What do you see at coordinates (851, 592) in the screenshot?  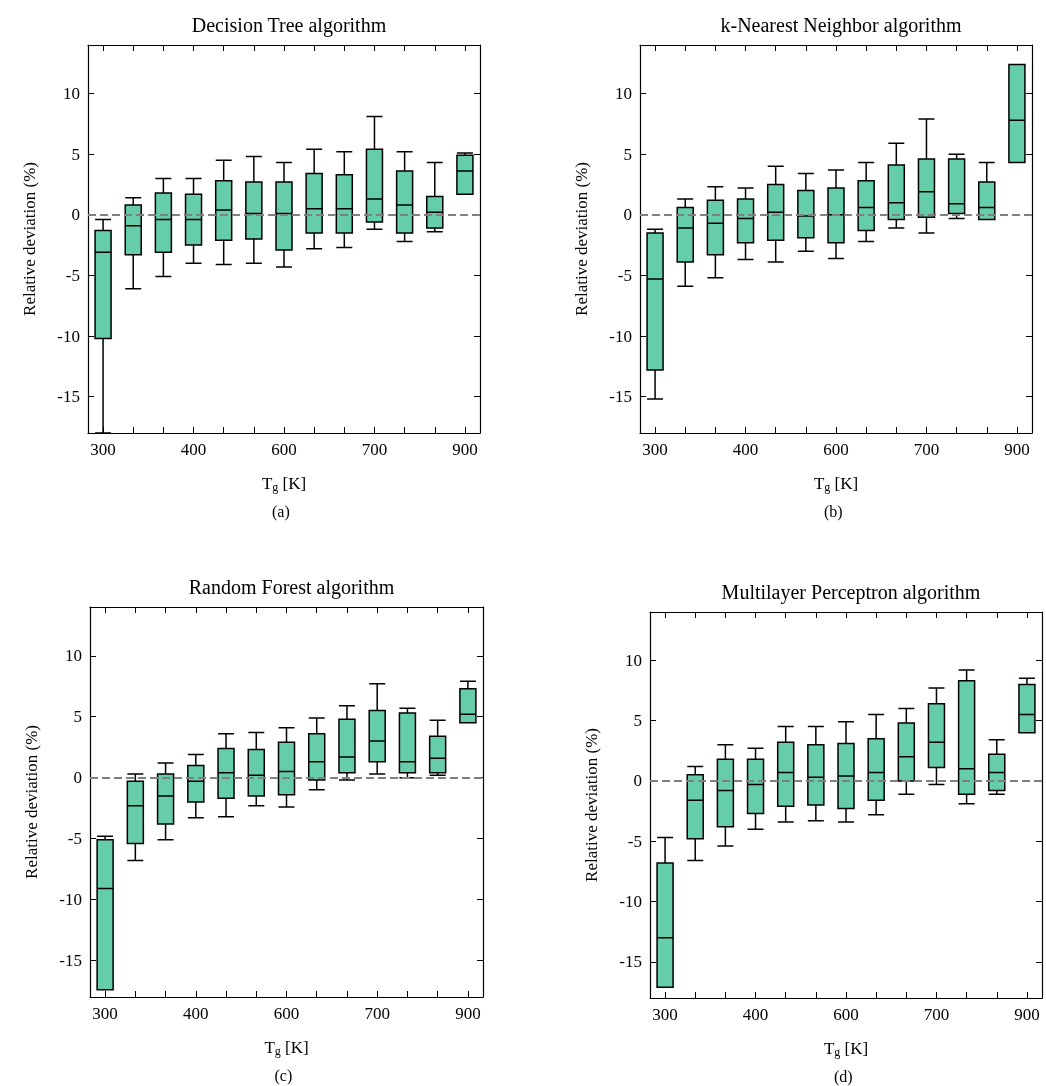 I see `chart-title: Multilayer Perceptron algorithm` at bounding box center [851, 592].